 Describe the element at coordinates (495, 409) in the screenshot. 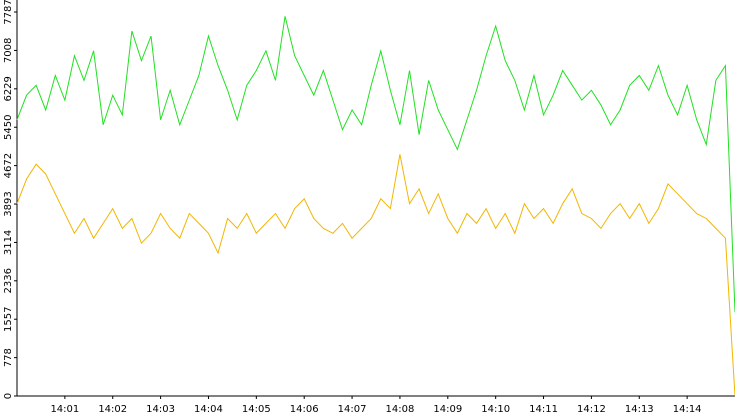

I see `x-tick-label: 14:10` at that location.